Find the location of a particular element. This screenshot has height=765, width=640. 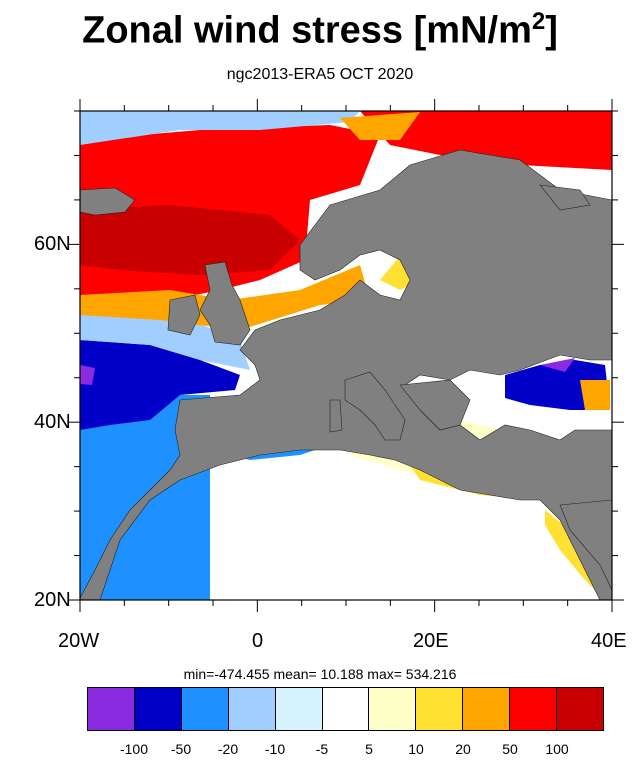

colorbar-label: -10 is located at coordinates (275, 749).